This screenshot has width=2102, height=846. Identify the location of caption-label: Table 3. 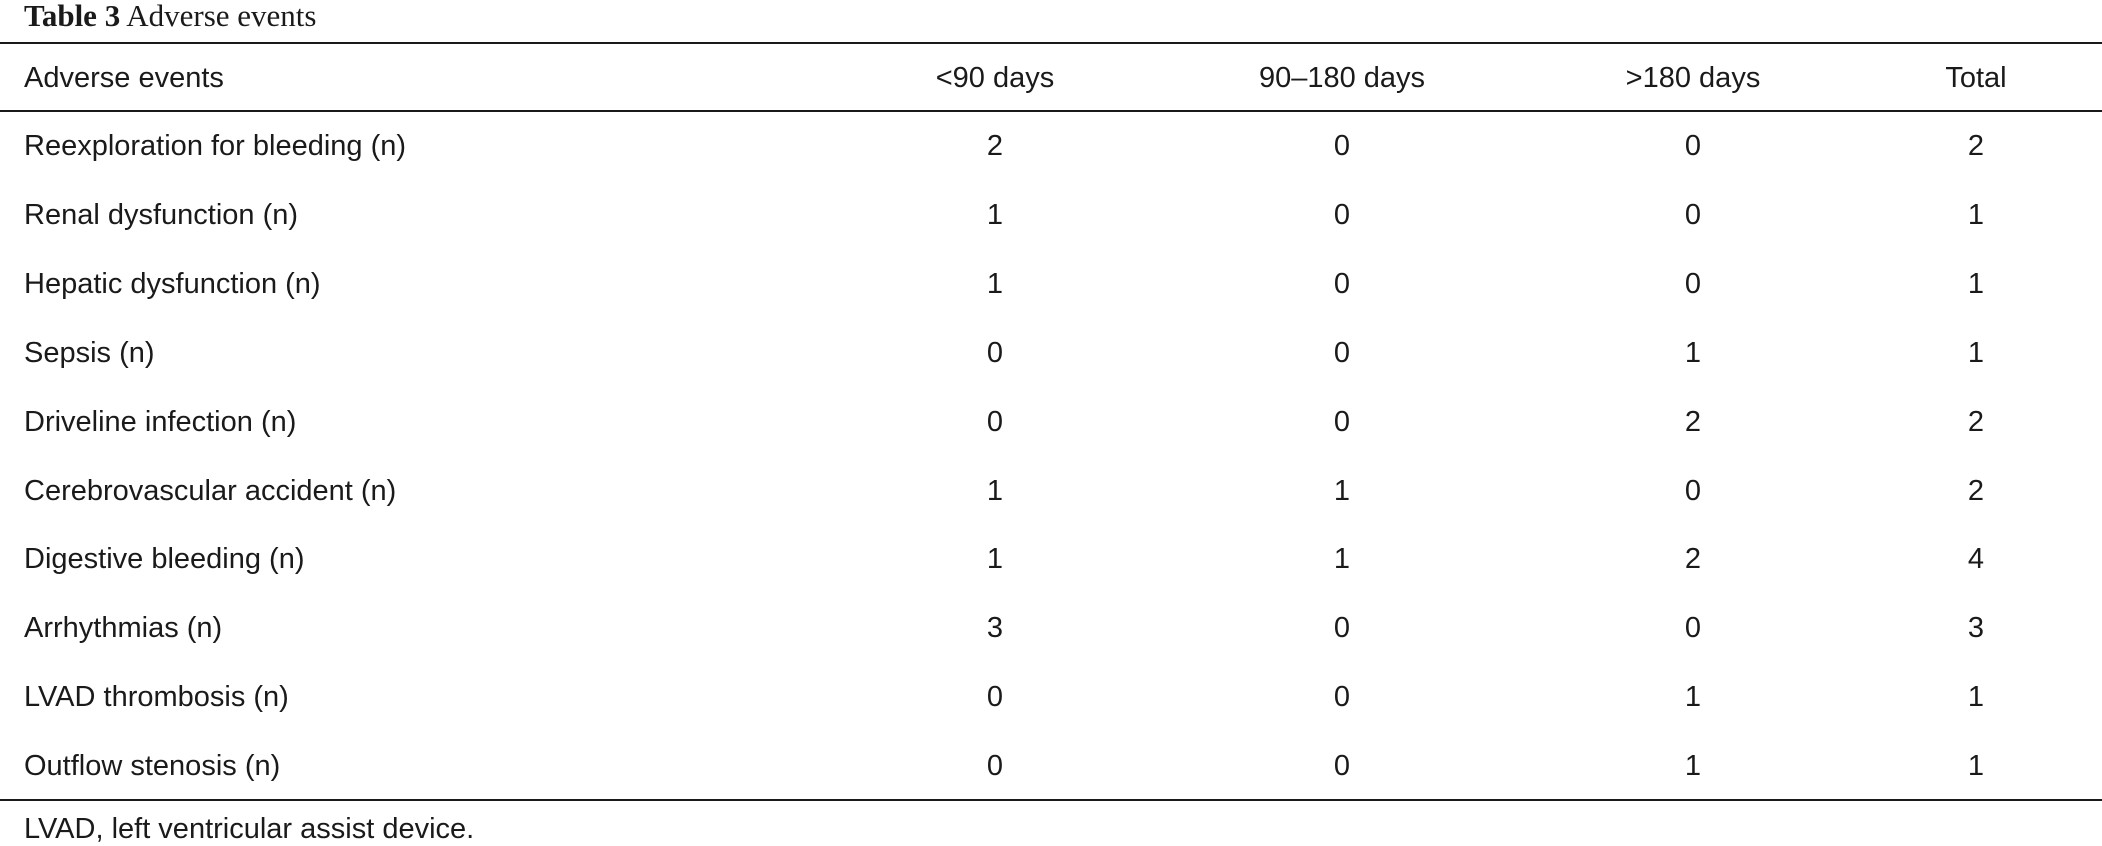
(72, 16).